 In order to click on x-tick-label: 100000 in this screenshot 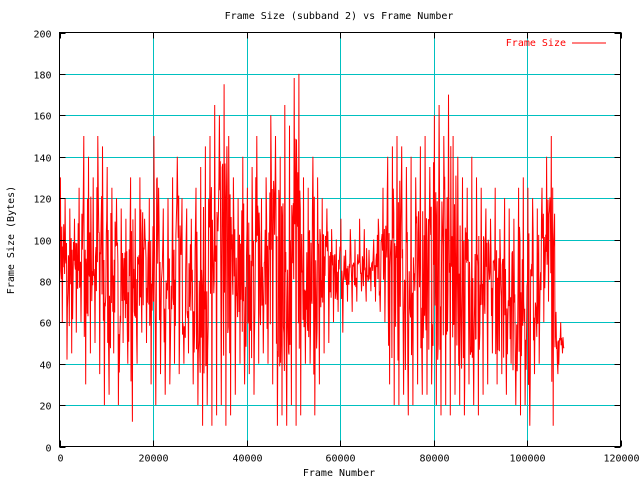, I will do `click(527, 459)`.